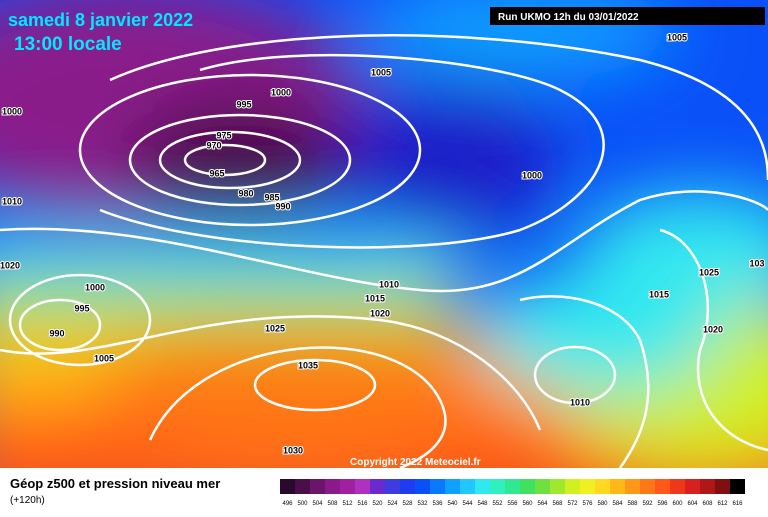 The width and height of the screenshot is (768, 517). What do you see at coordinates (308, 365) in the screenshot?
I see `isobar-label: 1035` at bounding box center [308, 365].